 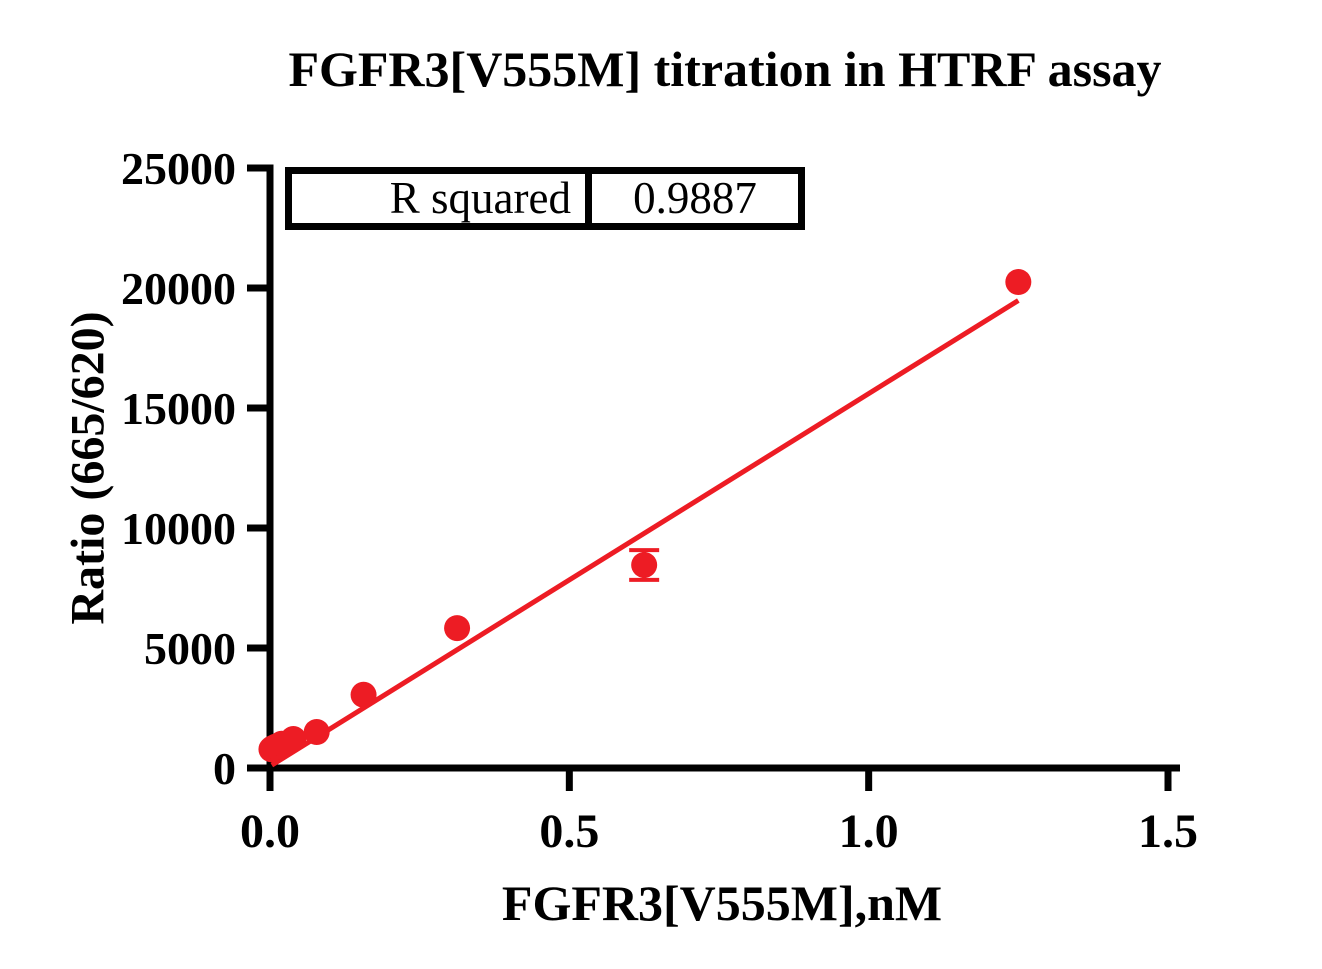 What do you see at coordinates (869, 831) in the screenshot?
I see `x-tick-label: 1.0` at bounding box center [869, 831].